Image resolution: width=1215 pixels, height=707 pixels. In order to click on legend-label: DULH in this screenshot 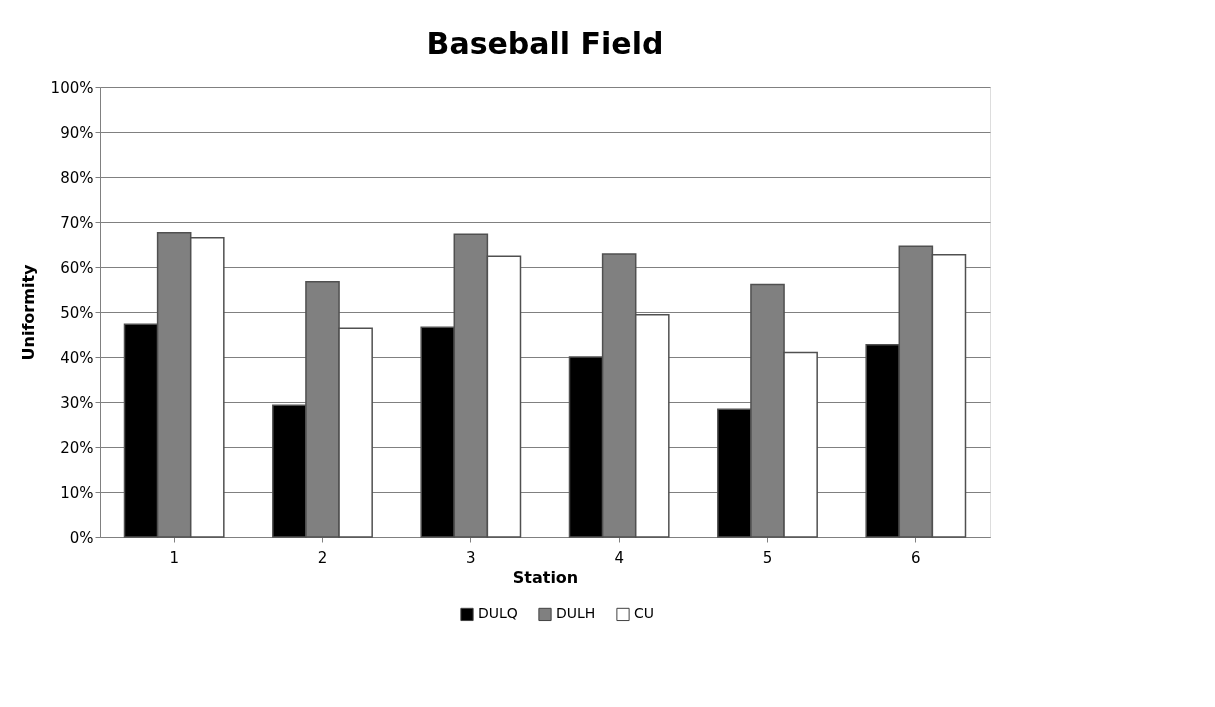, I will do `click(576, 613)`.